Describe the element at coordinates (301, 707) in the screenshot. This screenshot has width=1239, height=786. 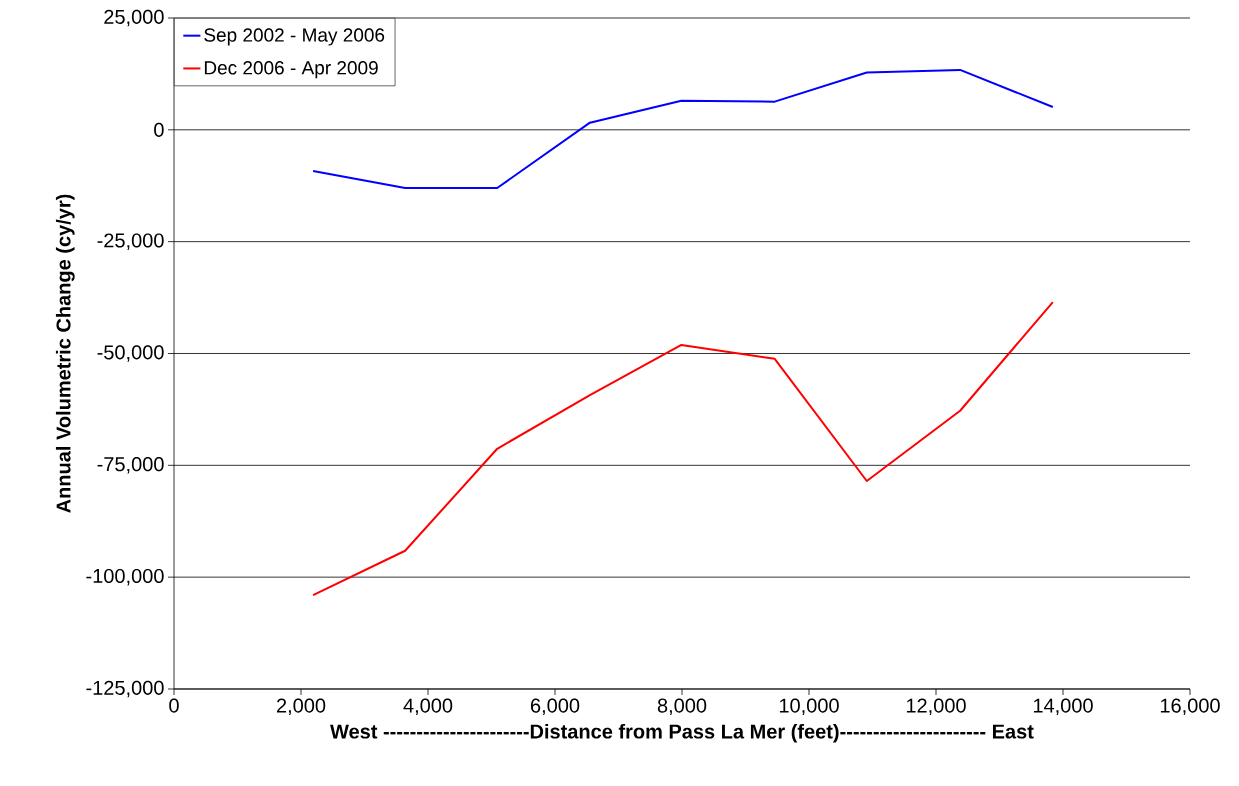
I see `x-tick-label: 2,000` at that location.